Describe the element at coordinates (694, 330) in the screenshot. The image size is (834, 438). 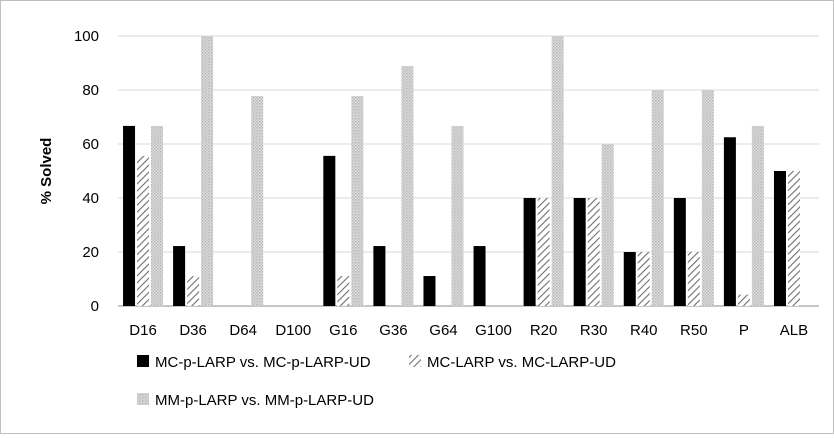
I see `x-tick-label: R50` at that location.